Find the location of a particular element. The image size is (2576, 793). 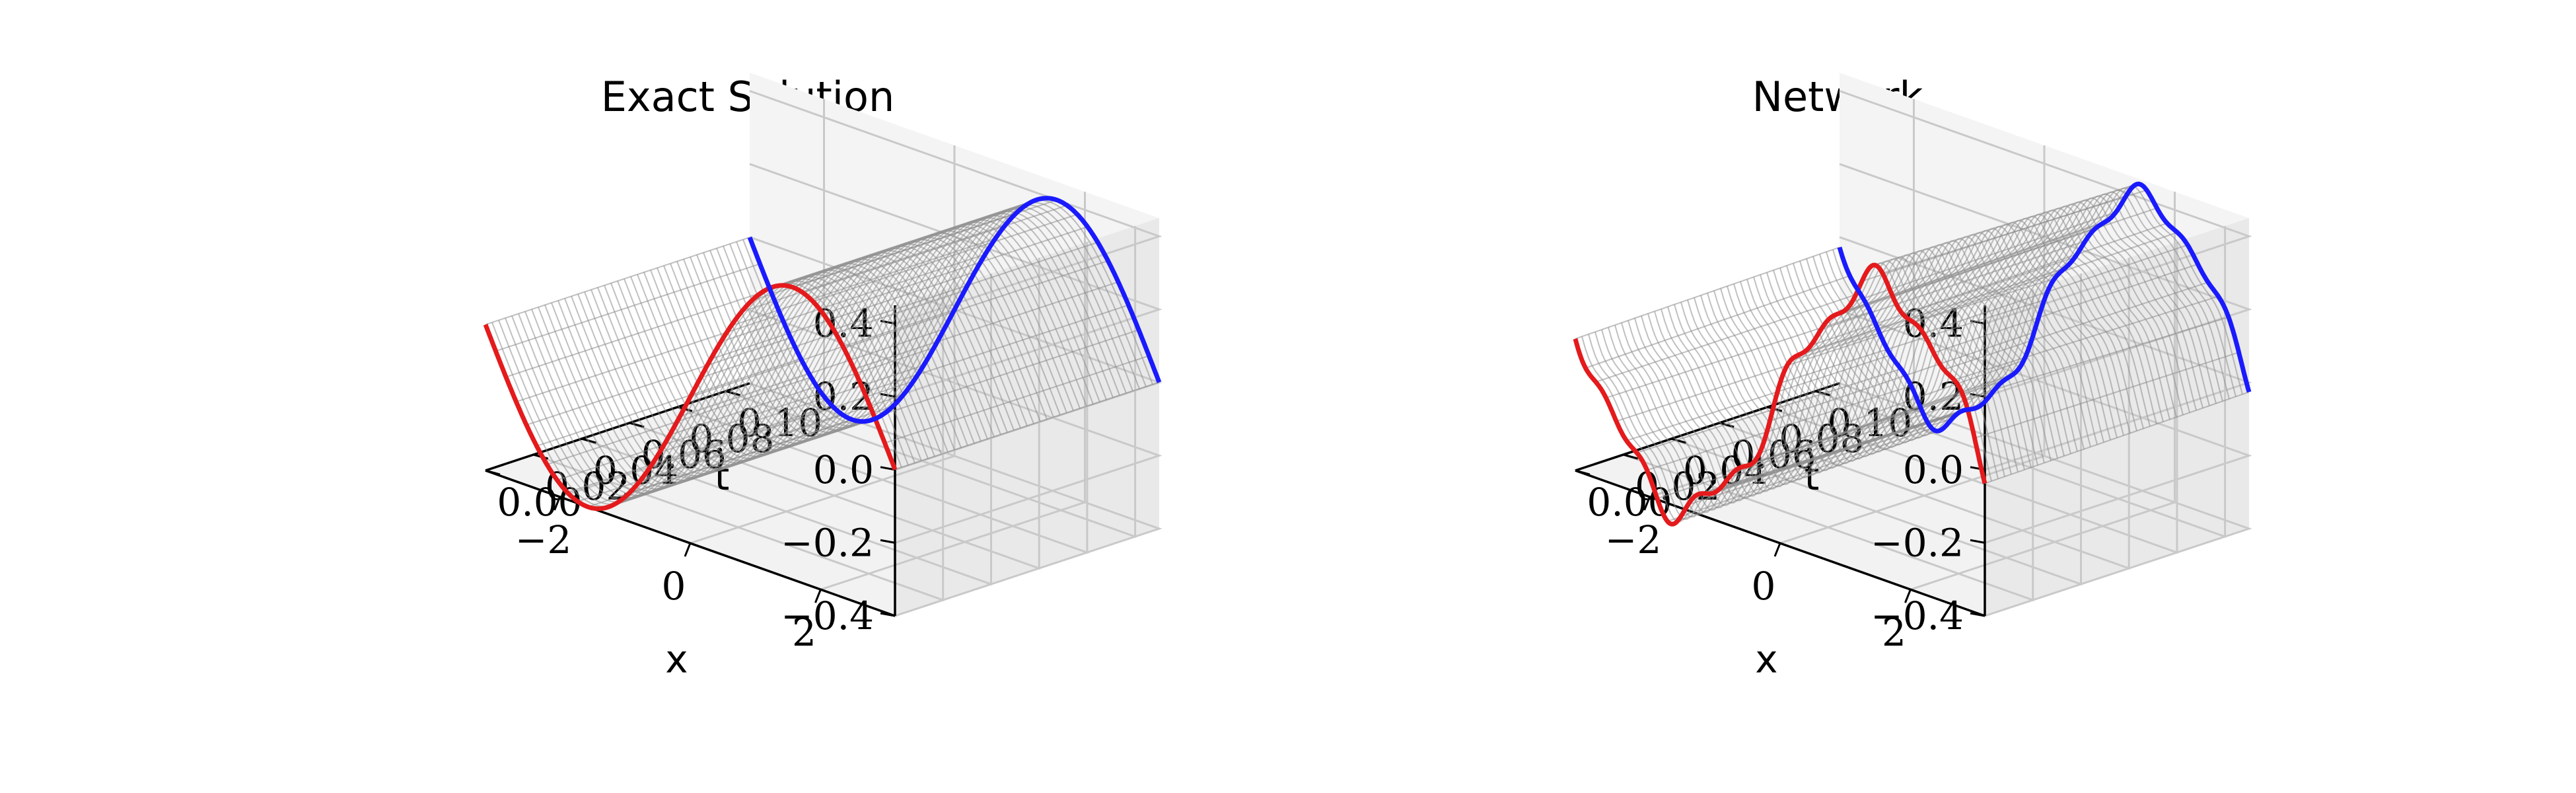

x-tick-label: 0 is located at coordinates (1764, 586).